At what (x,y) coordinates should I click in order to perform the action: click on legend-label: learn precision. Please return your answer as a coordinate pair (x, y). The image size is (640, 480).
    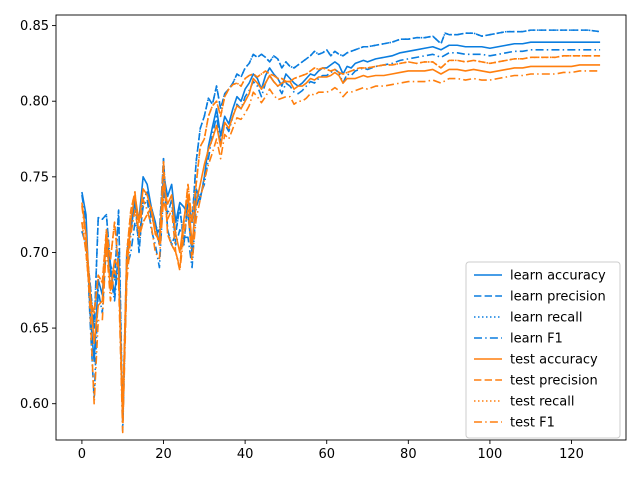
    Looking at the image, I should click on (558, 297).